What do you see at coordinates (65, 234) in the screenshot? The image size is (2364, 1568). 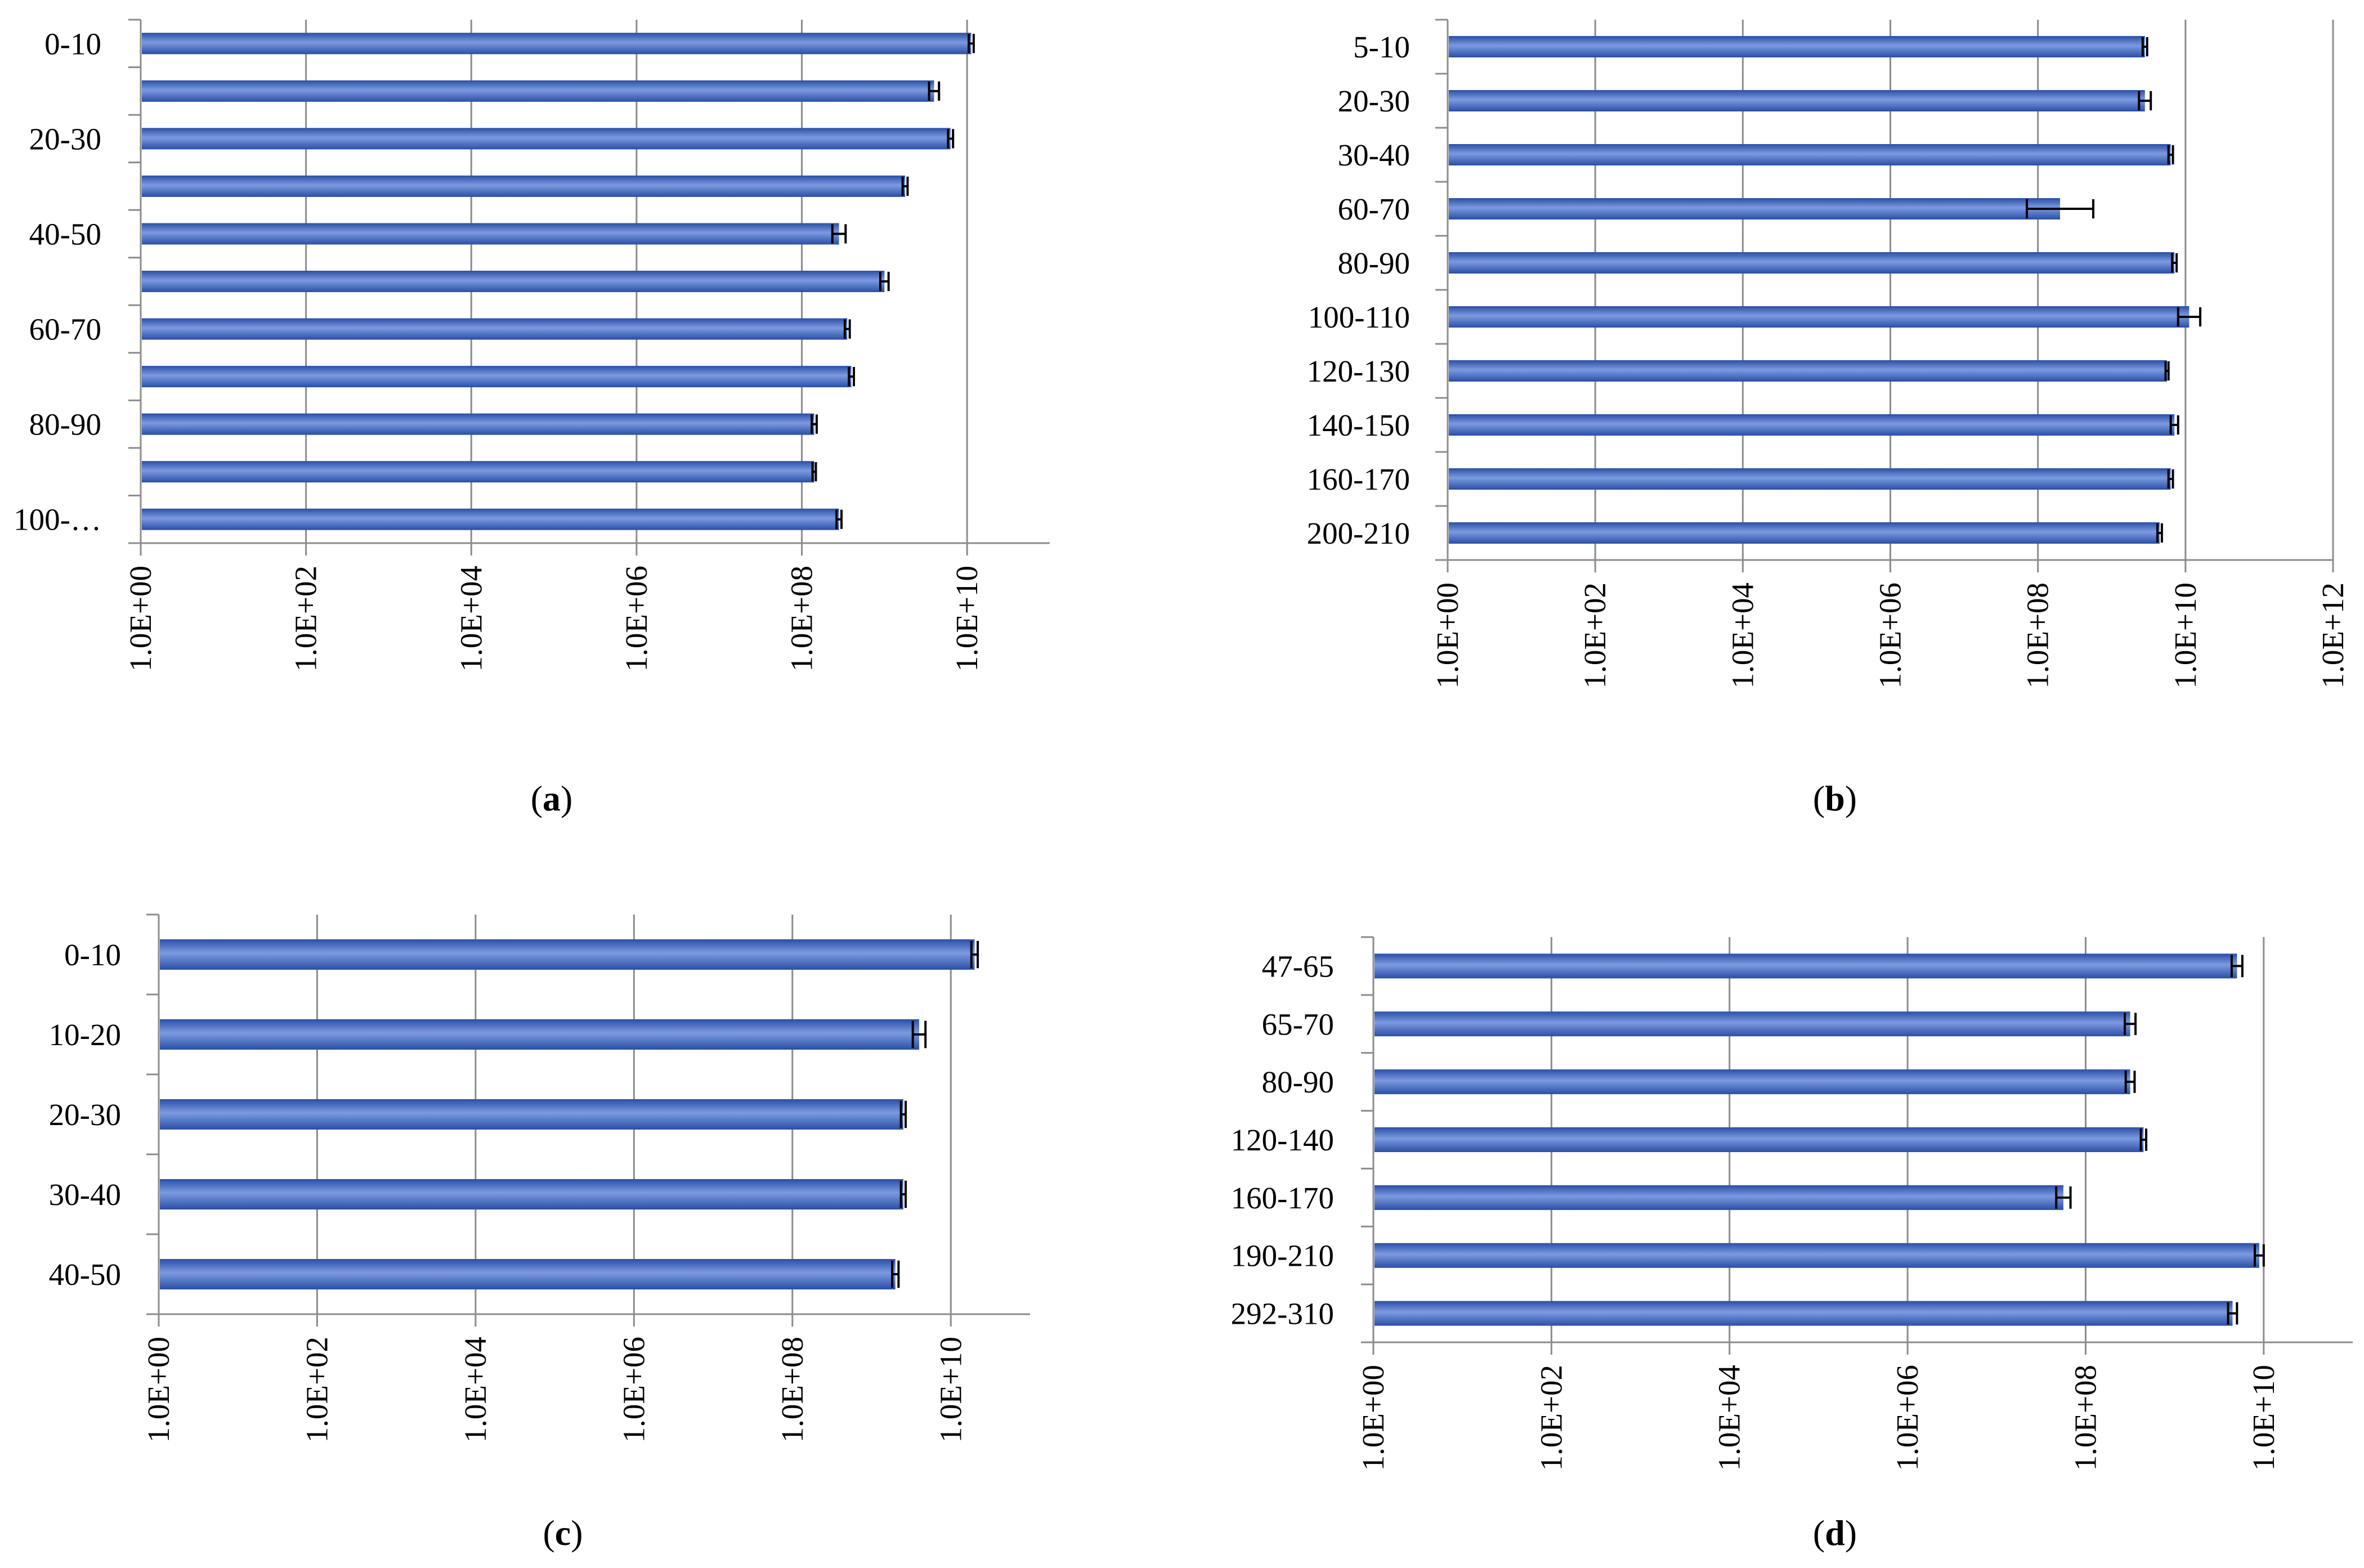 I see `category-label-a-4: 40-50` at bounding box center [65, 234].